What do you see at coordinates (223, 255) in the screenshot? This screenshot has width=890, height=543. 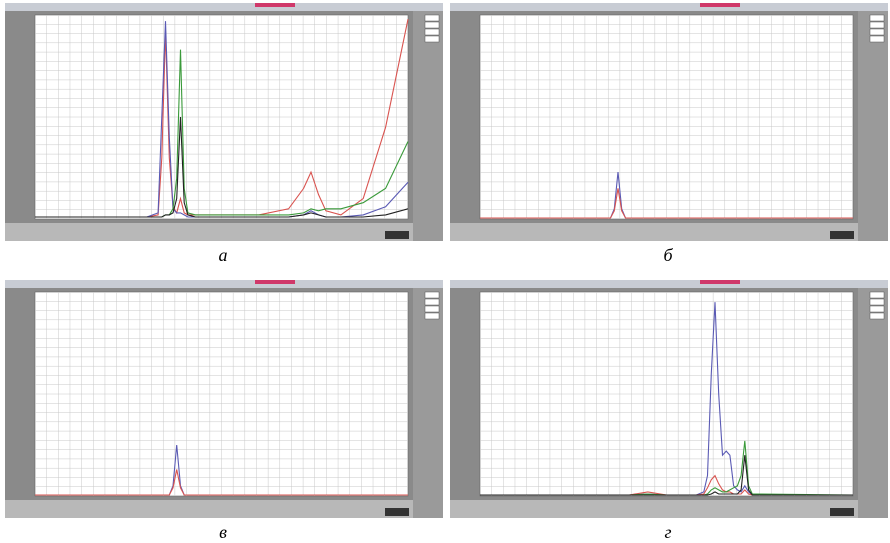 I see `caption: а` at bounding box center [223, 255].